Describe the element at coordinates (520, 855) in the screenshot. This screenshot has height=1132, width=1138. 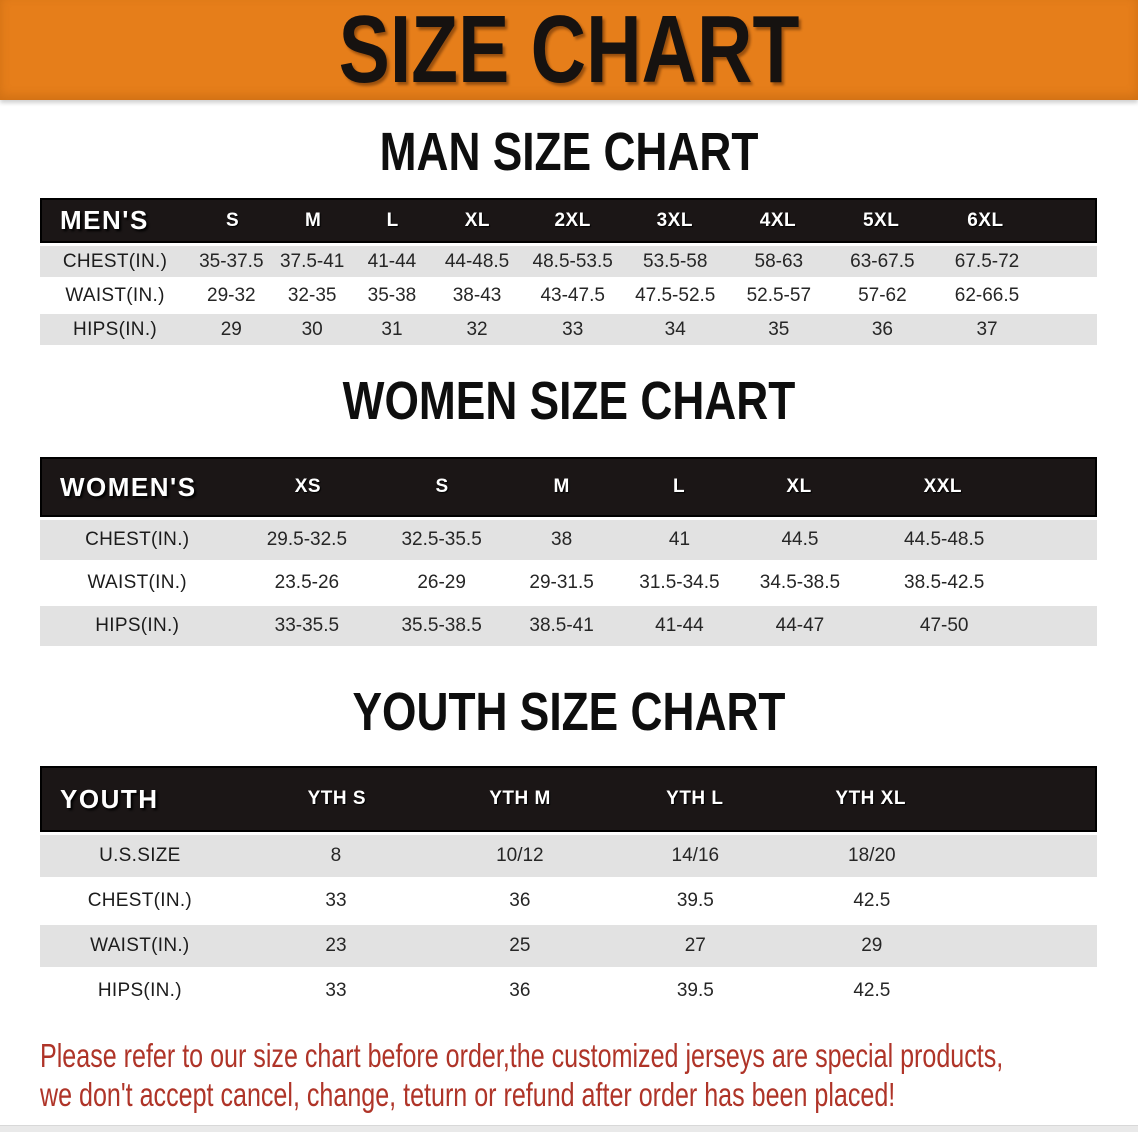
I see `cell: 10/12` at that location.